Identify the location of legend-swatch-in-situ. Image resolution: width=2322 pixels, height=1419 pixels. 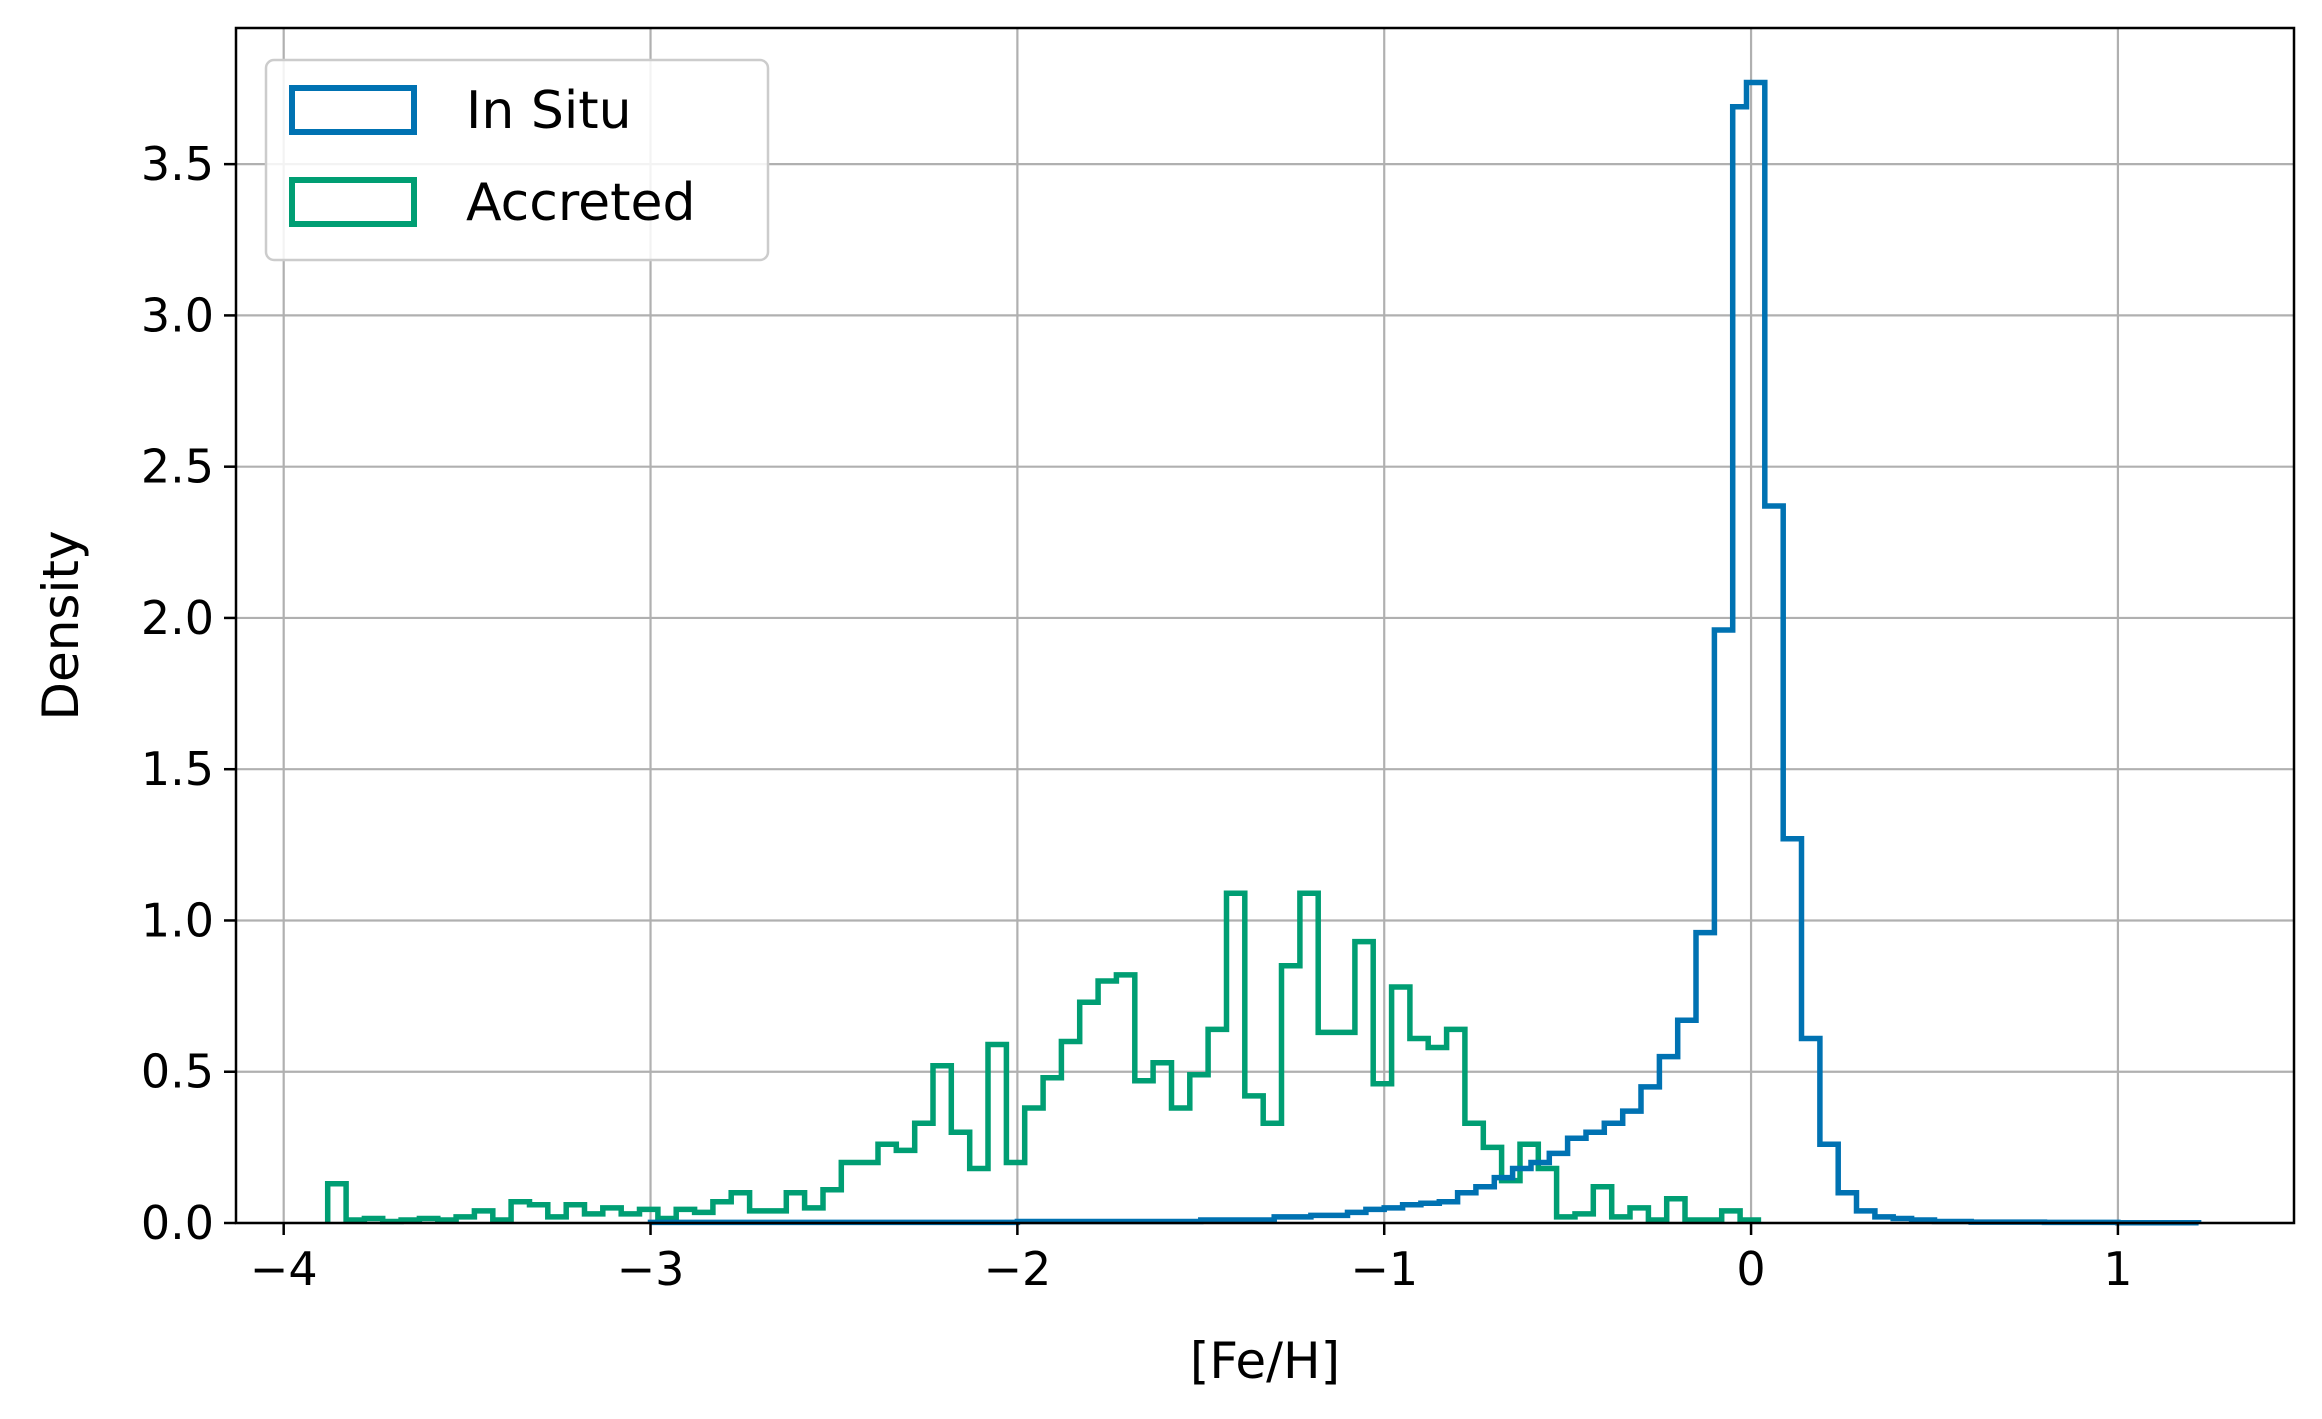
(353, 110).